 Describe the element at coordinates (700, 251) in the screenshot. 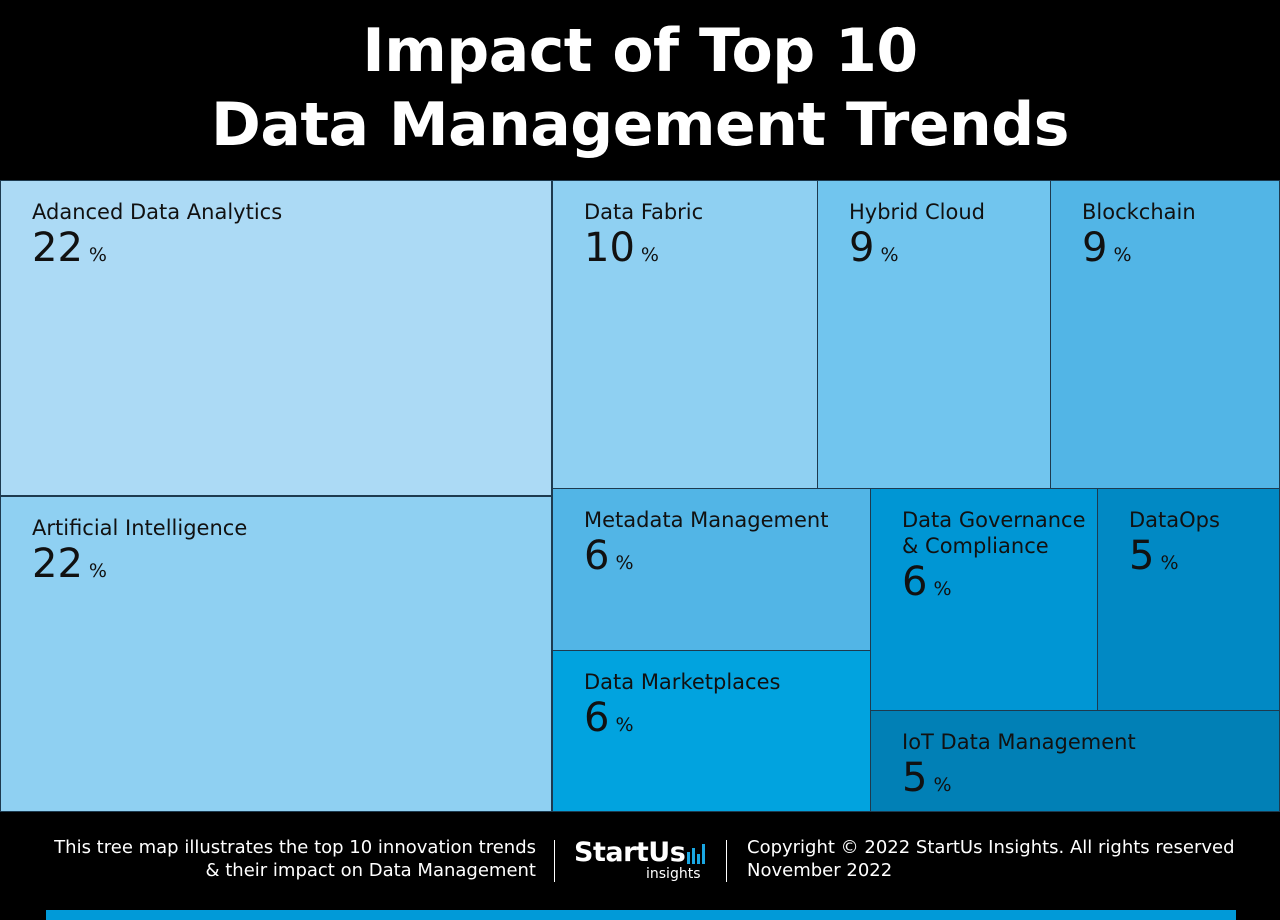

I see `tile-value: 10%` at that location.